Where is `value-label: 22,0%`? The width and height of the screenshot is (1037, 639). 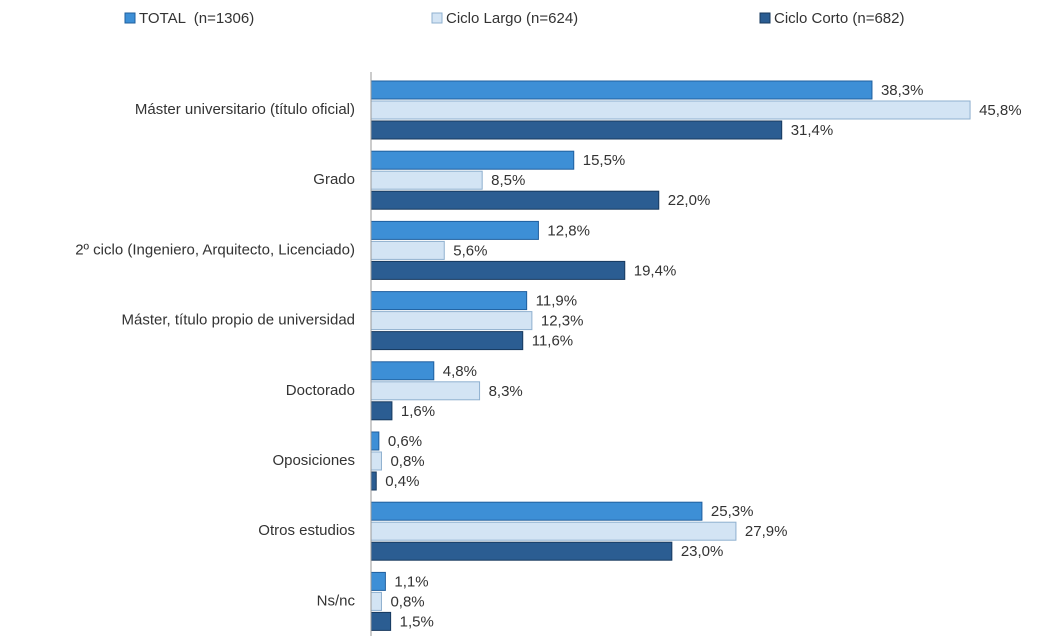
value-label: 22,0% is located at coordinates (689, 200).